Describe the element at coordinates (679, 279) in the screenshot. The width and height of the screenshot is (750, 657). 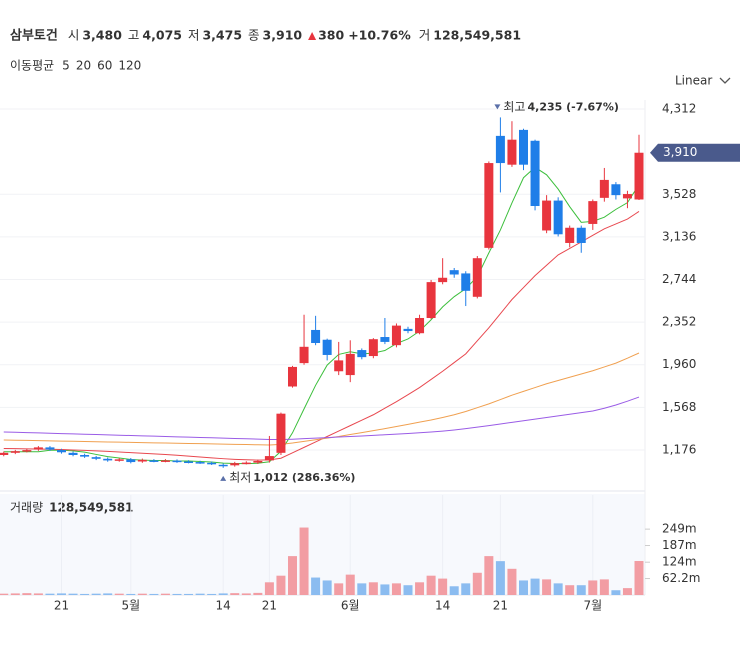
I see `y-tick-label: 2,744` at that location.